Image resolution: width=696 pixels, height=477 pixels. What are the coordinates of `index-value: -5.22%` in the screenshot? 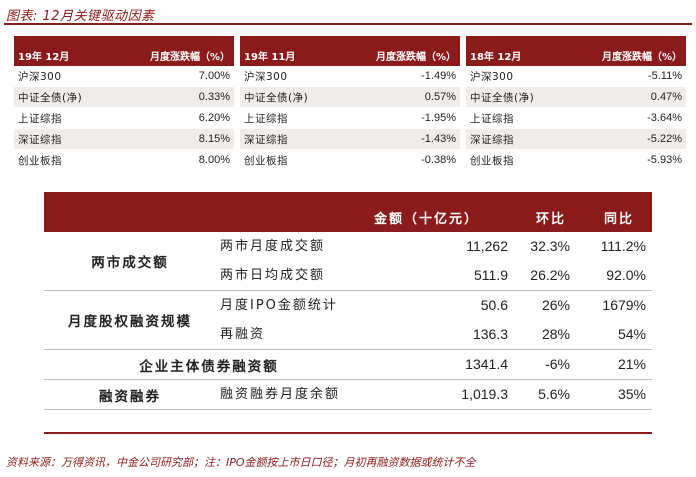 It's located at (664, 139).